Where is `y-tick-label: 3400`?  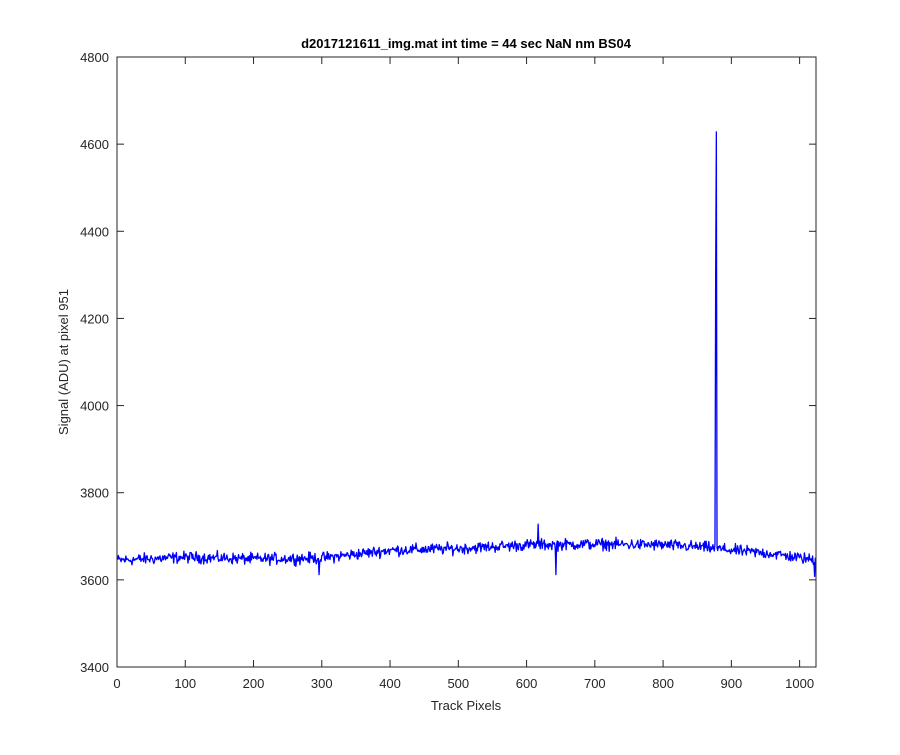
y-tick-label: 3400 is located at coordinates (94, 667).